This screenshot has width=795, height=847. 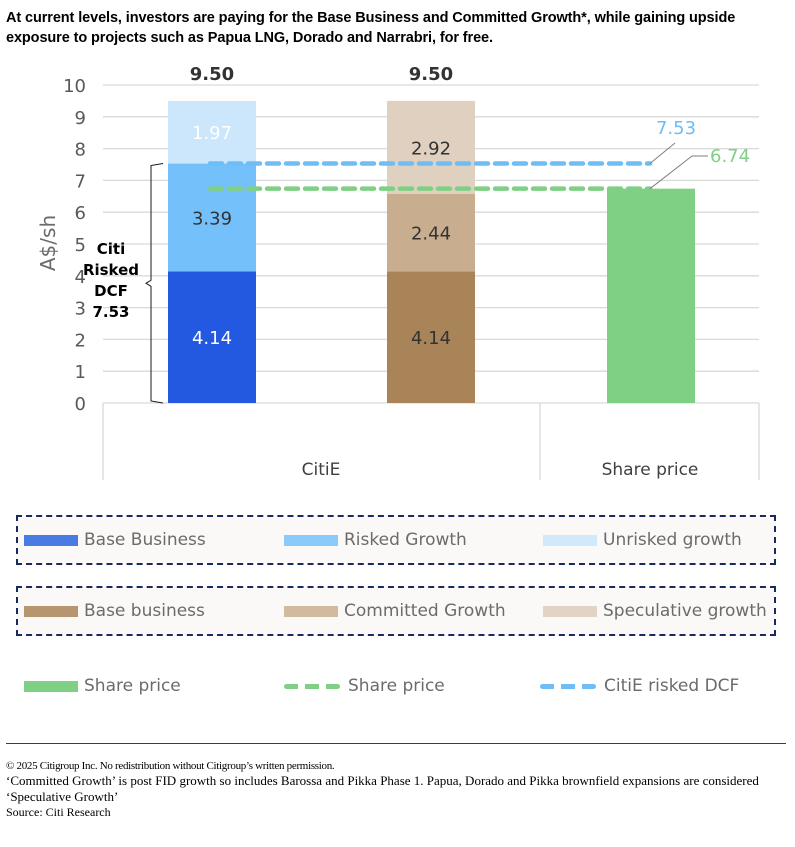 I want to click on segment-value-label: 1.97, so click(x=212, y=133).